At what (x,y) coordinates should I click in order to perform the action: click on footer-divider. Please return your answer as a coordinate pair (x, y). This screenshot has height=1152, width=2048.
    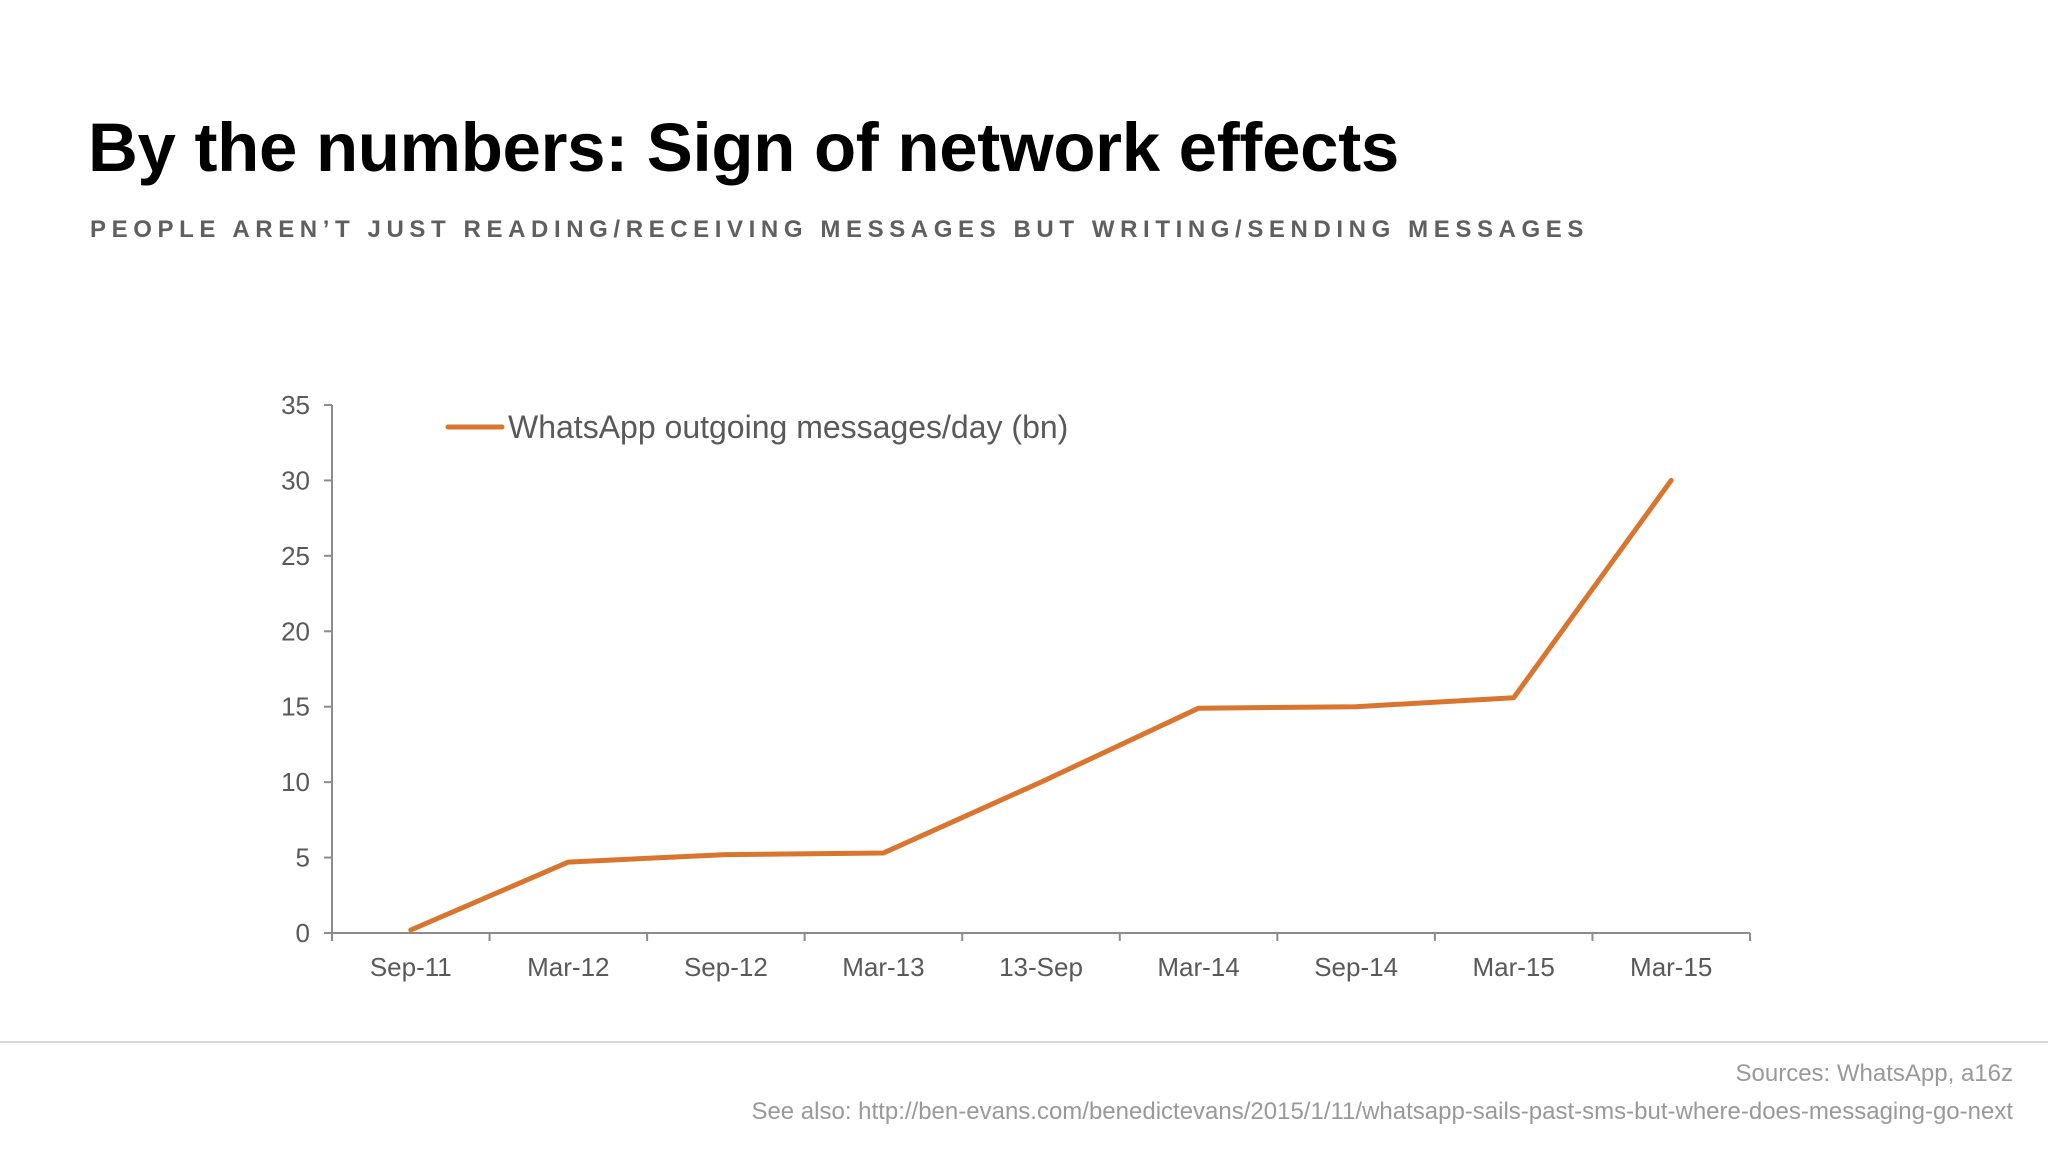
    Looking at the image, I should click on (1024, 1042).